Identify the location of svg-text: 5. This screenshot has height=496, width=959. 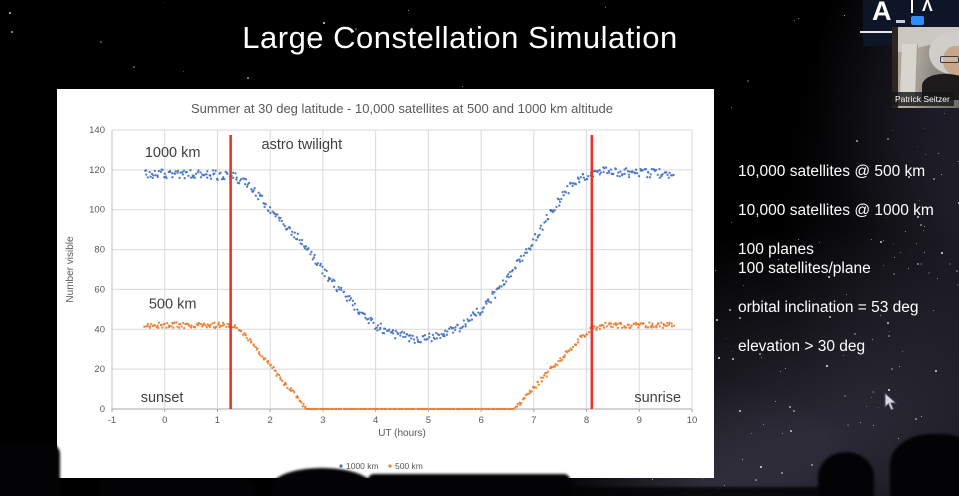
(428, 420).